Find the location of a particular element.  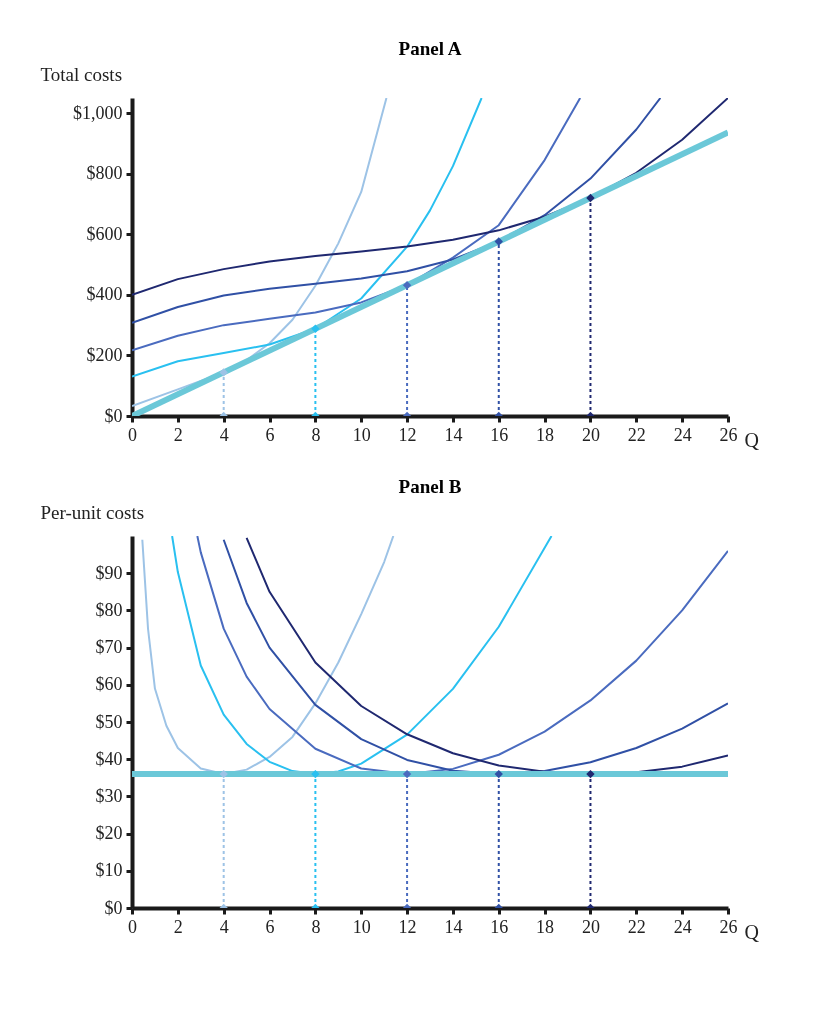

y-tick-label: $70 is located at coordinates (109, 647).